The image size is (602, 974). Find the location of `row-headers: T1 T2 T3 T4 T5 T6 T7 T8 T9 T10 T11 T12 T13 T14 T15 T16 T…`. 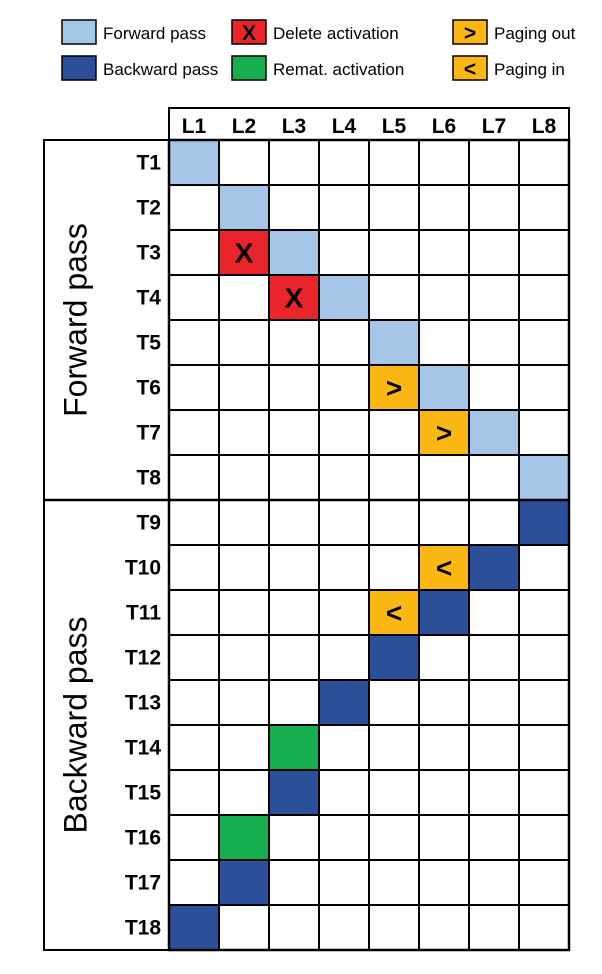

row-headers: T1 T2 T3 T4 T5 T6 T7 T8 T9 T10 T11 T12 T13 T14 T15 T16 T… is located at coordinates (143, 546).